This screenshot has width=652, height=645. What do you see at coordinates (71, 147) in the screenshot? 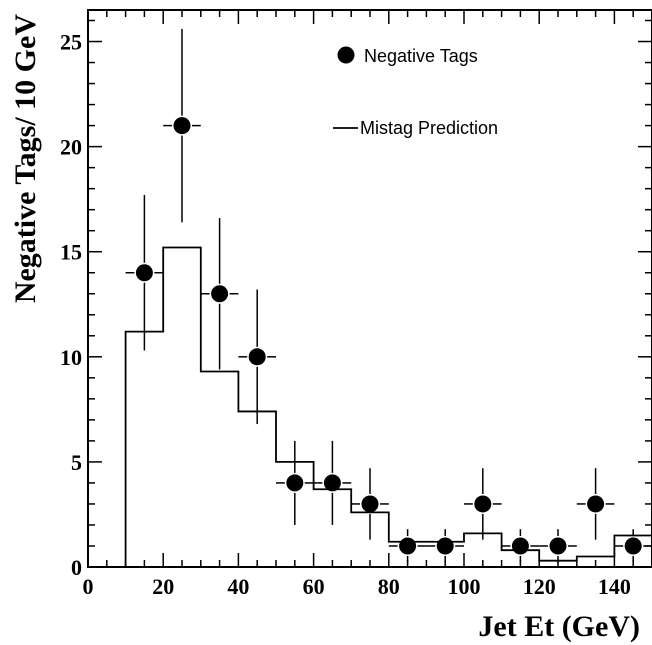
I see `y-tick-label: 20` at bounding box center [71, 147].